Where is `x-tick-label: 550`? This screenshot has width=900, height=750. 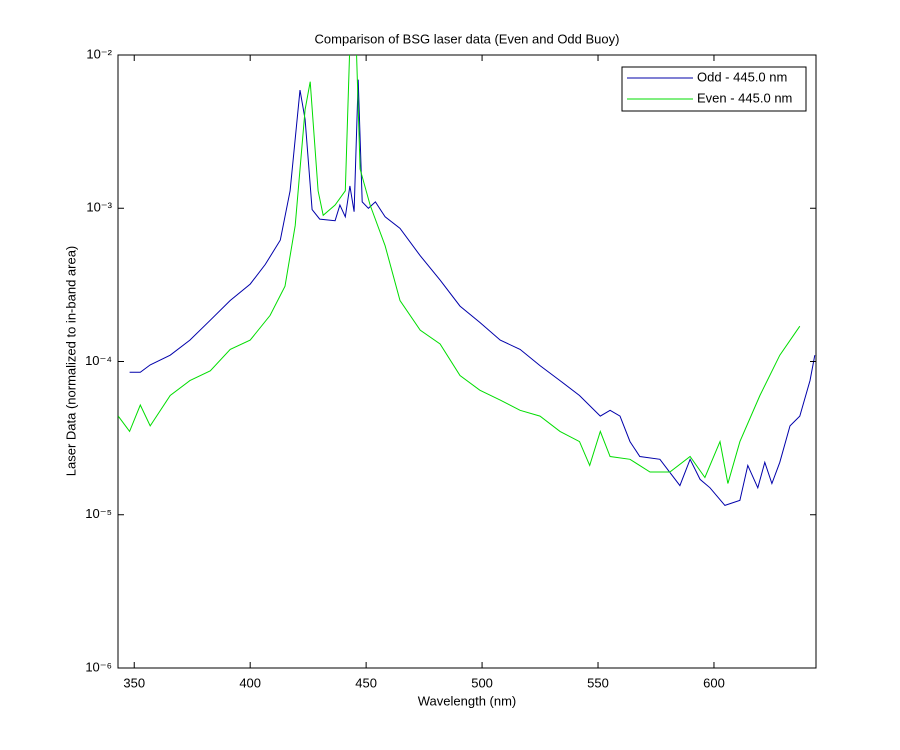
x-tick-label: 550 is located at coordinates (598, 682).